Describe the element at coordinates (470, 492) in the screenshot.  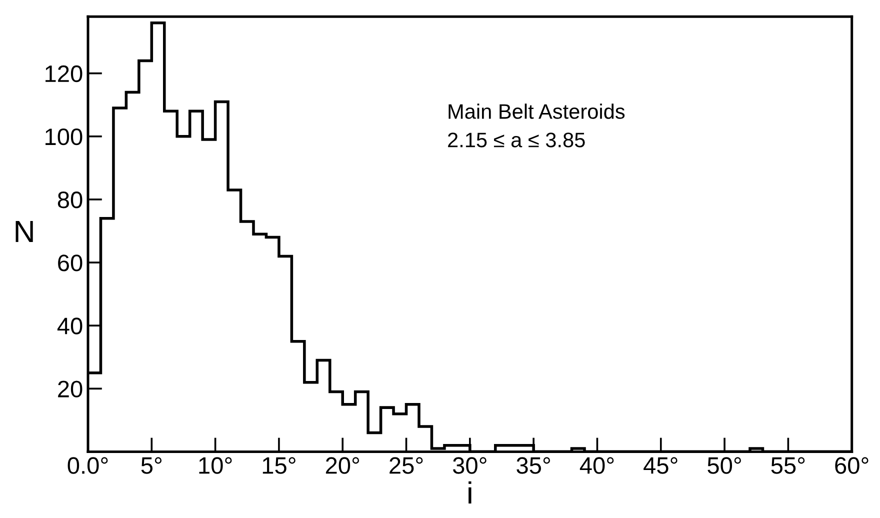
I see `x-axis-title: i` at that location.